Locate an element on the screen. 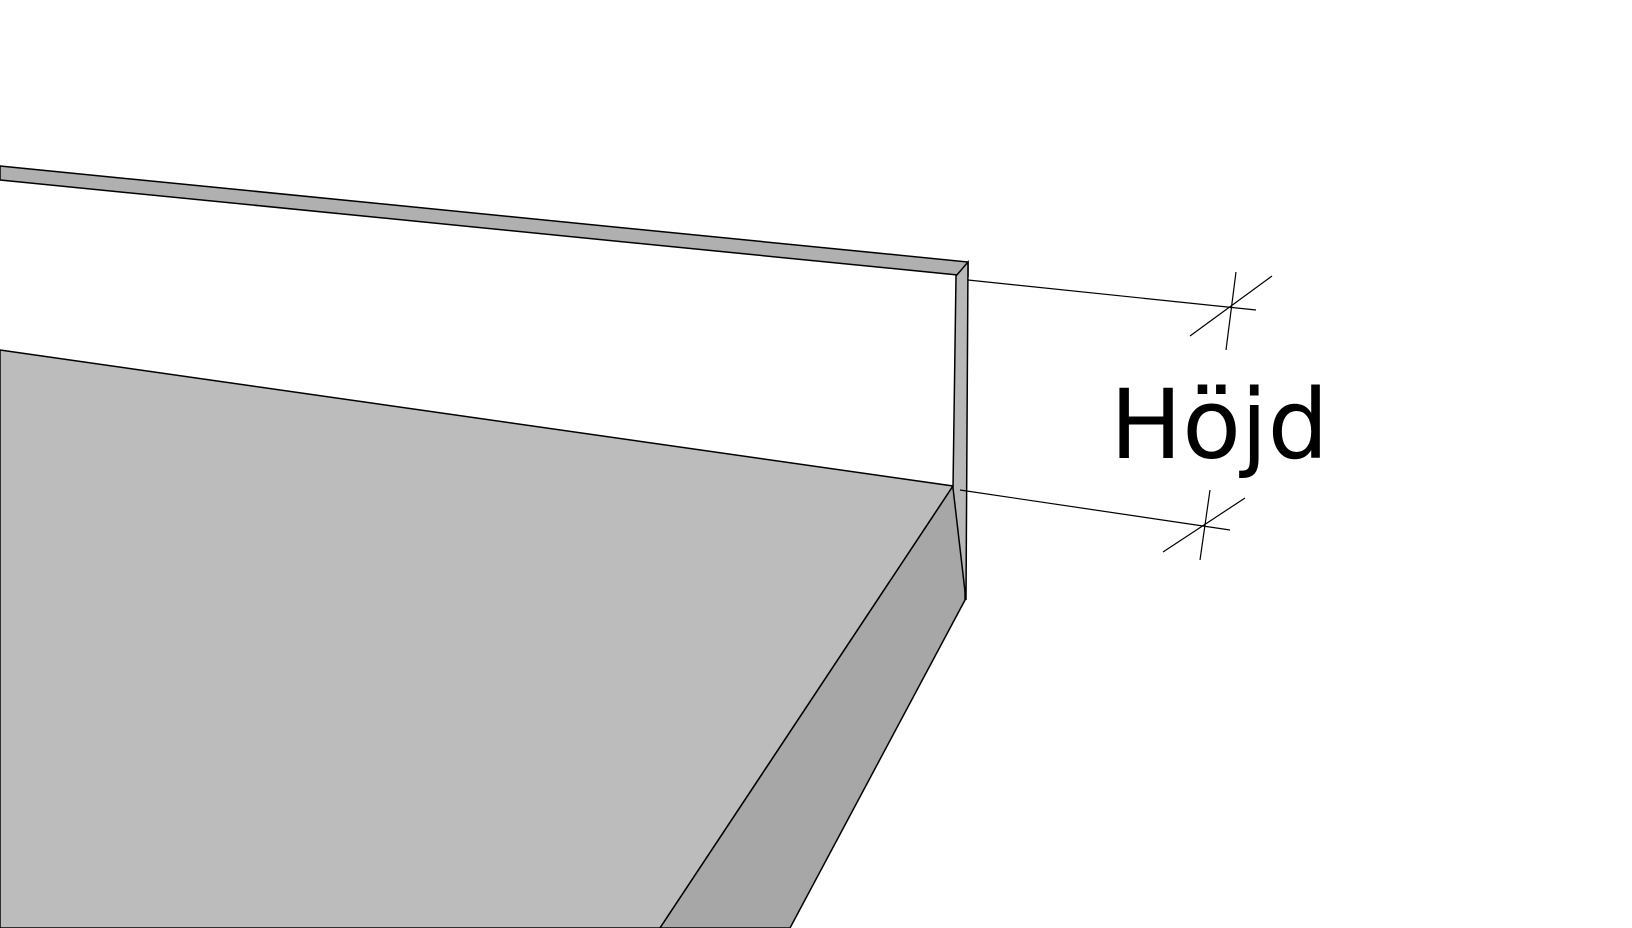 The image size is (1632, 928). upstand-top-strip is located at coordinates (484, 221).